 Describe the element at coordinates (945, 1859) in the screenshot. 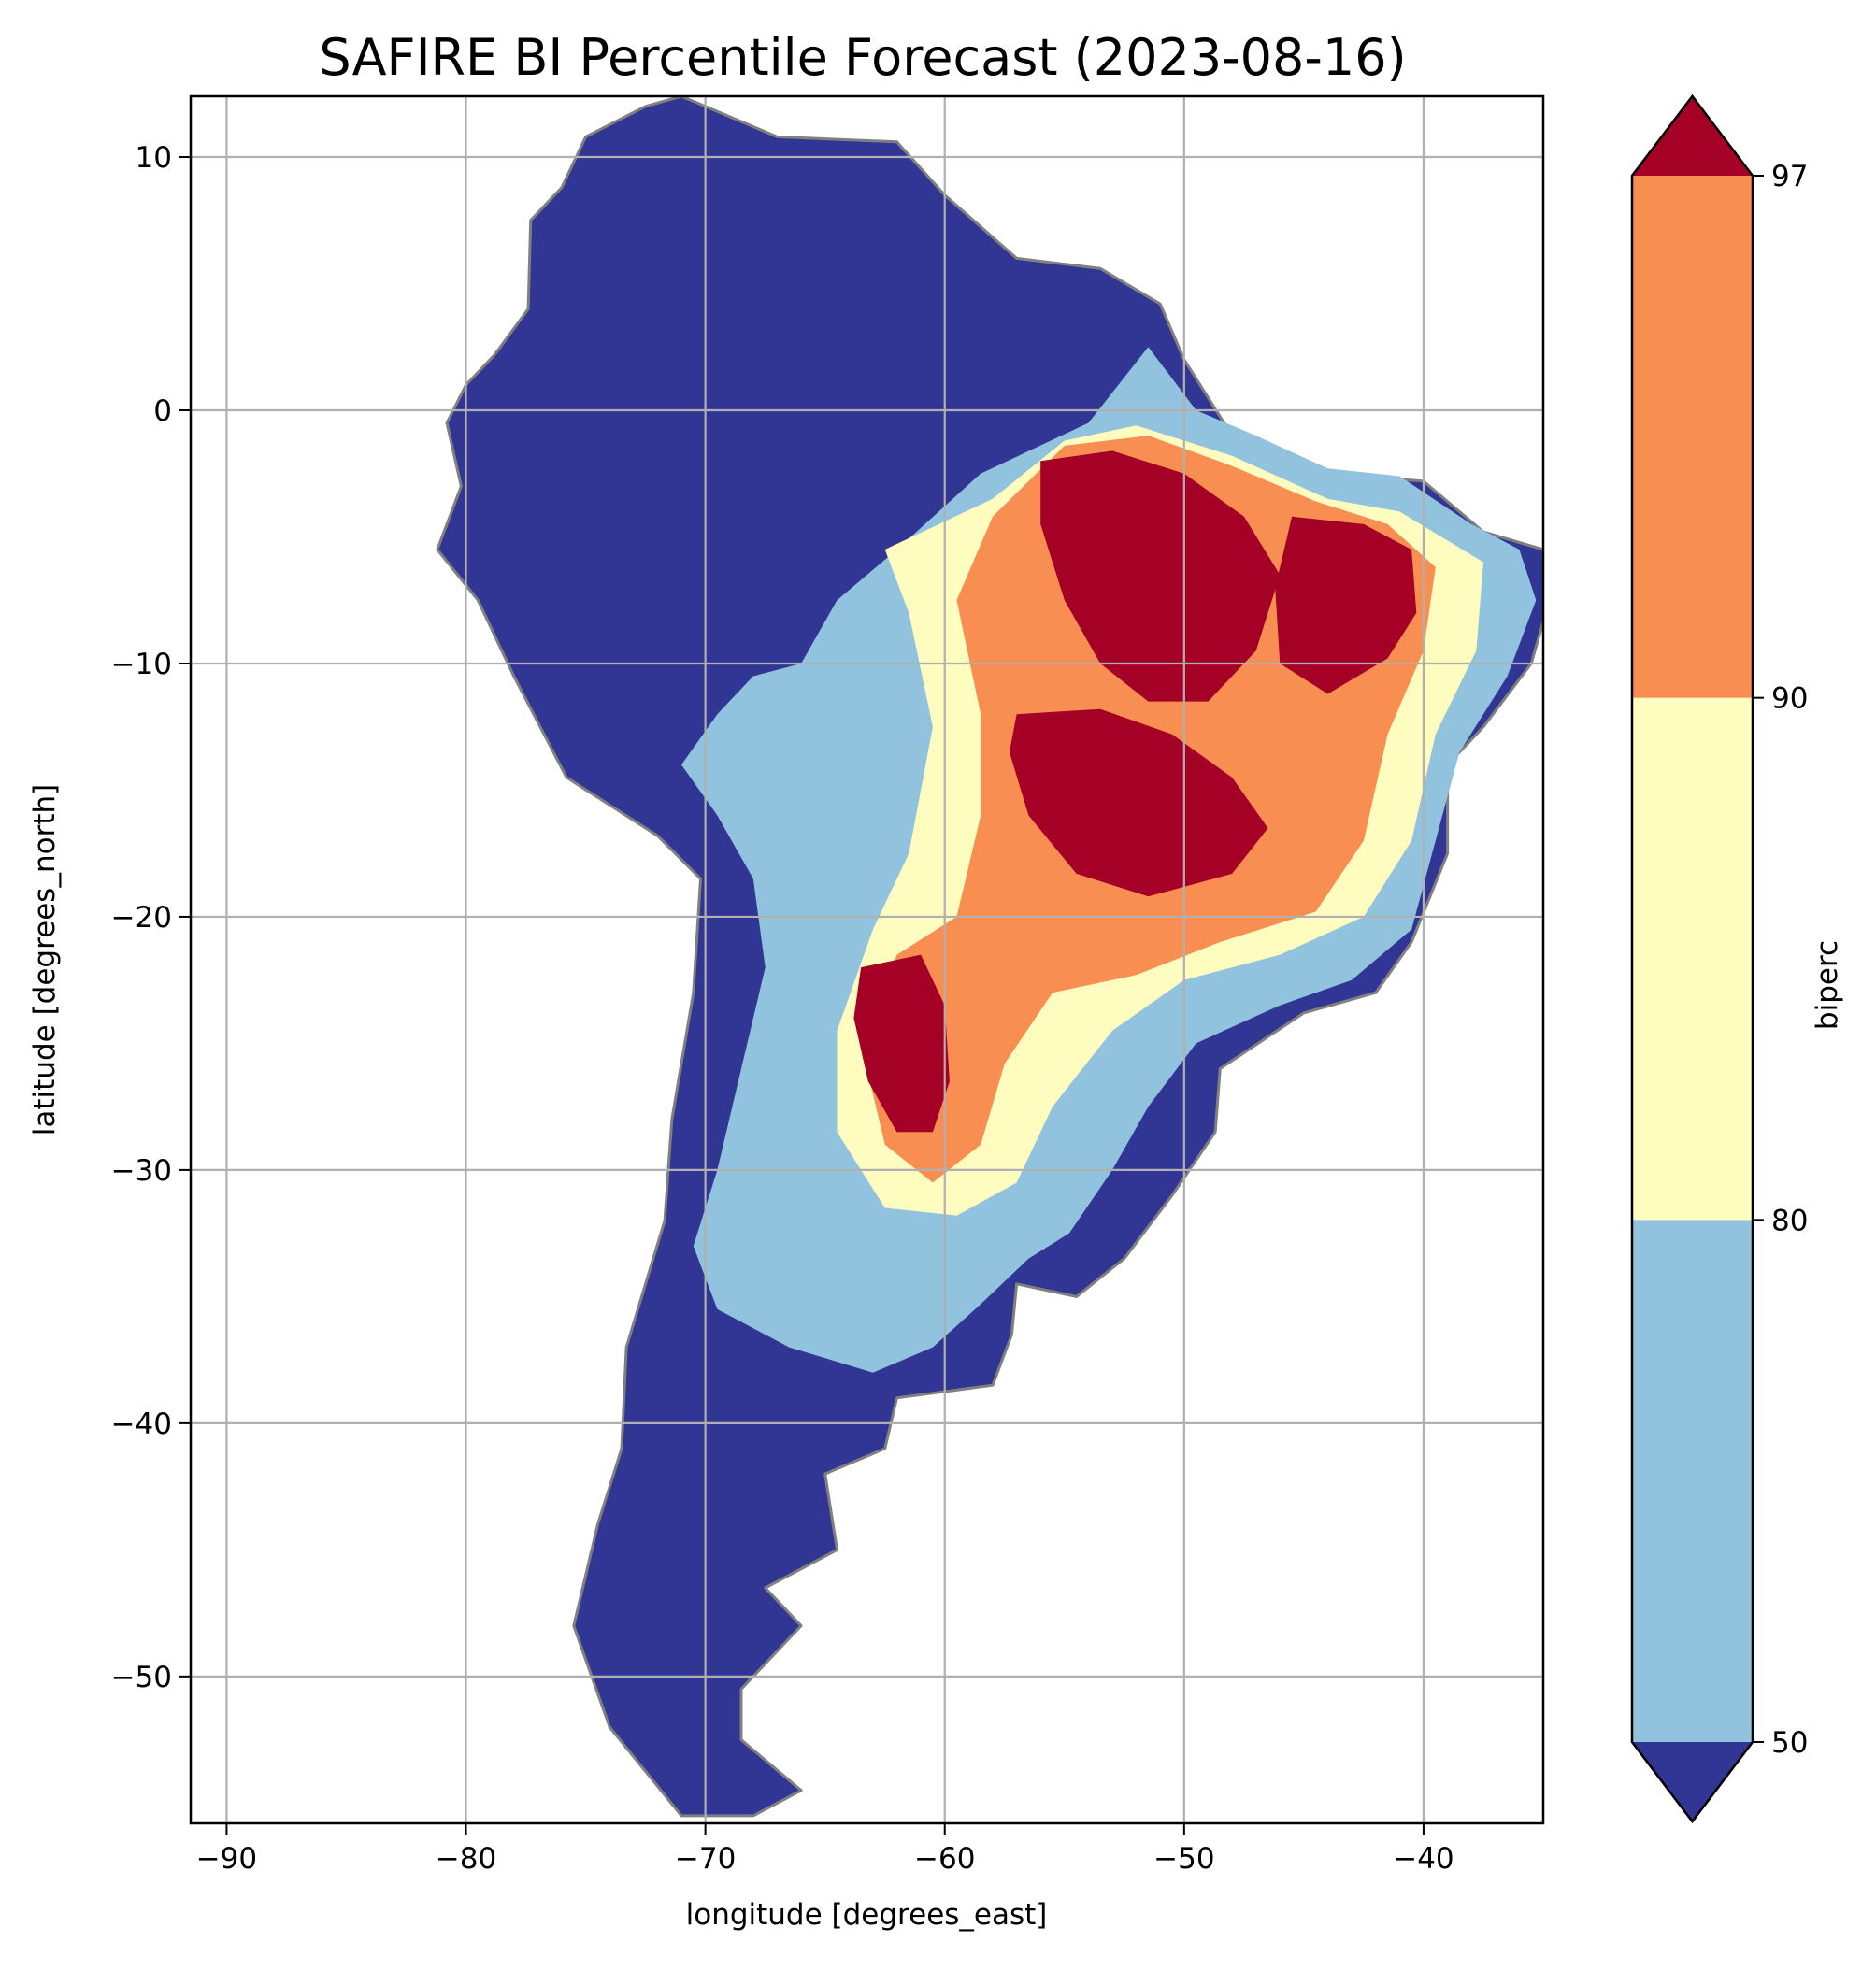

I see `x-tick-label: −60` at that location.